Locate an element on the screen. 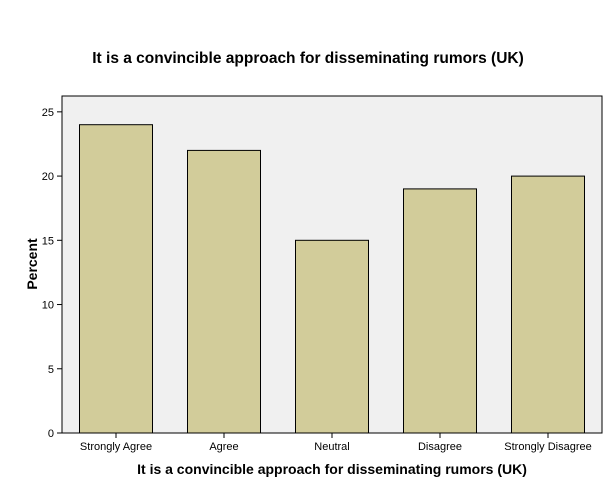  y-tick-label: 0 is located at coordinates (51, 434).